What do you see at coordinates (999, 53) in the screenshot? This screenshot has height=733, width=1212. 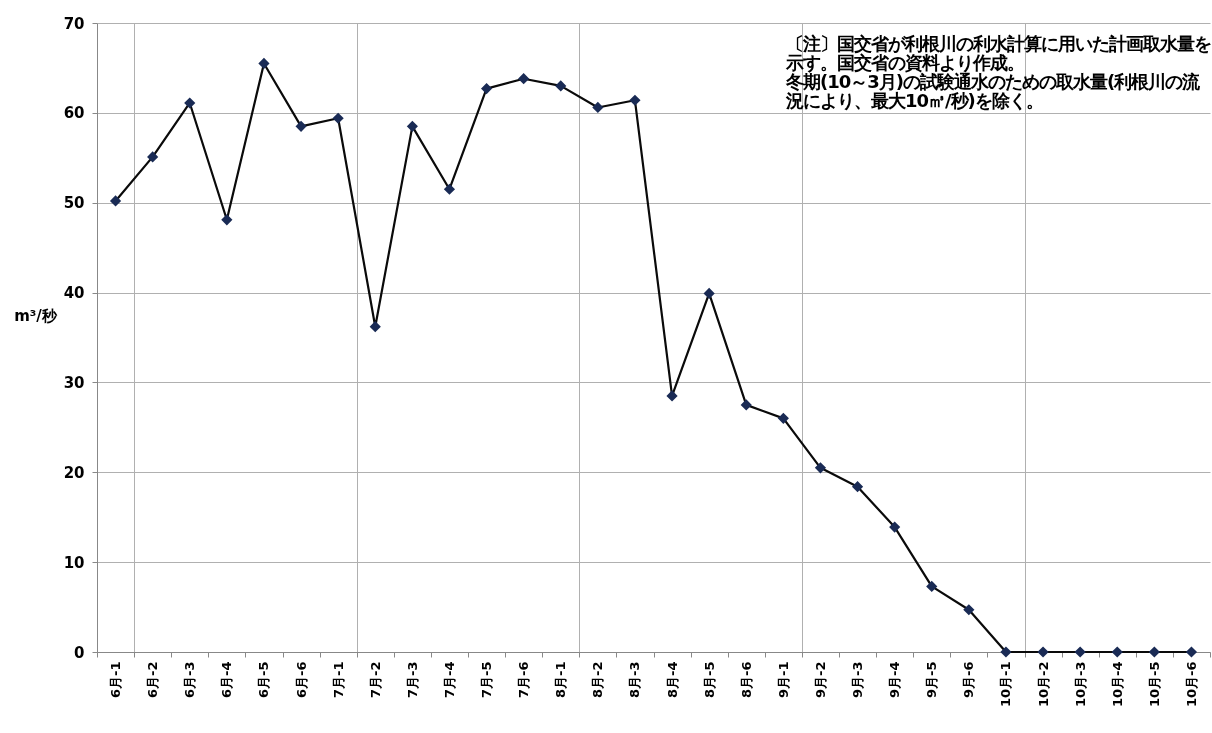 I see `annotation: 〔注〕国交省が利根川の利水計算に用いた計画取水量を示す。国交省の資料より作成。` at bounding box center [999, 53].